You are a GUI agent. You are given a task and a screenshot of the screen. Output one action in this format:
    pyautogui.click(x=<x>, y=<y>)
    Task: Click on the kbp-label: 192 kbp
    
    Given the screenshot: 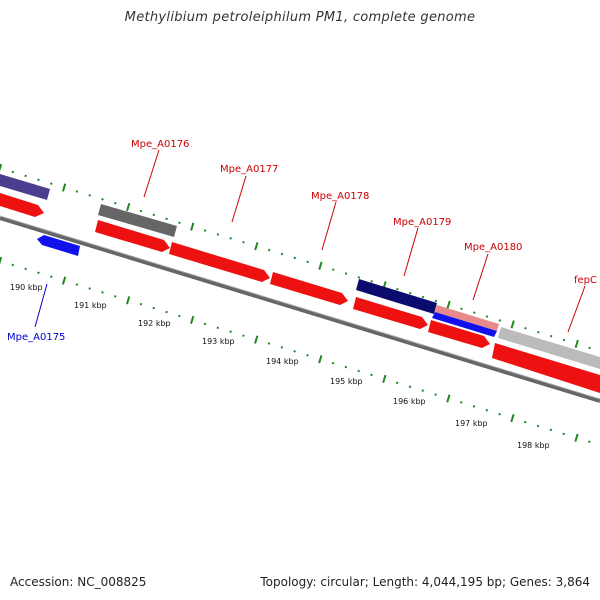 What is the action you would take?
    pyautogui.click(x=154, y=323)
    